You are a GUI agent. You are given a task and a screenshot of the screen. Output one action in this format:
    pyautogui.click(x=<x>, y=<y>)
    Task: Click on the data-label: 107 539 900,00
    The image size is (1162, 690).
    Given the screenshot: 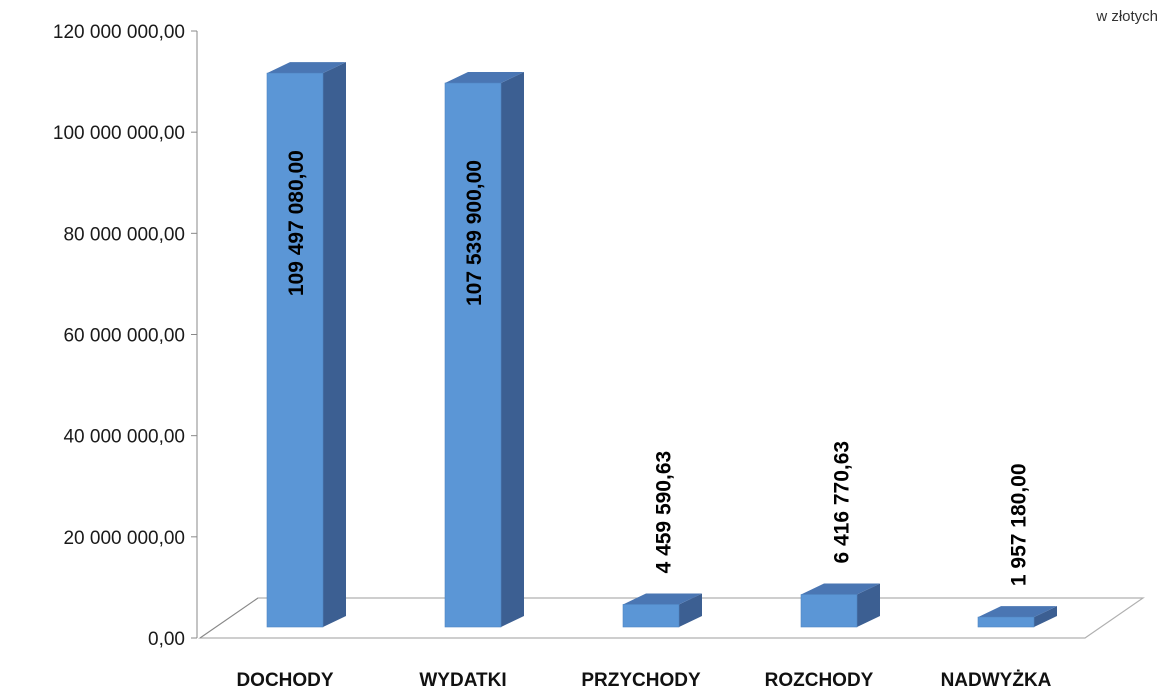 What is the action you would take?
    pyautogui.click(x=474, y=233)
    